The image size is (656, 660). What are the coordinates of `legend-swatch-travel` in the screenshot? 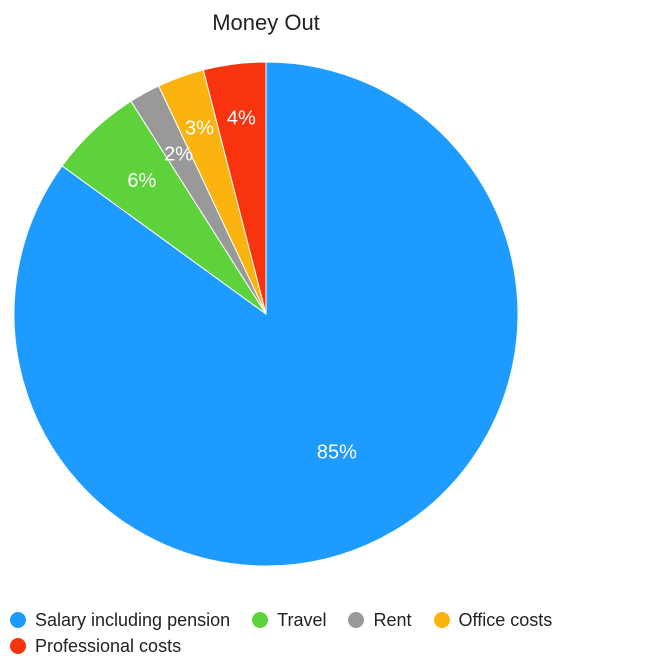 It's located at (260, 620).